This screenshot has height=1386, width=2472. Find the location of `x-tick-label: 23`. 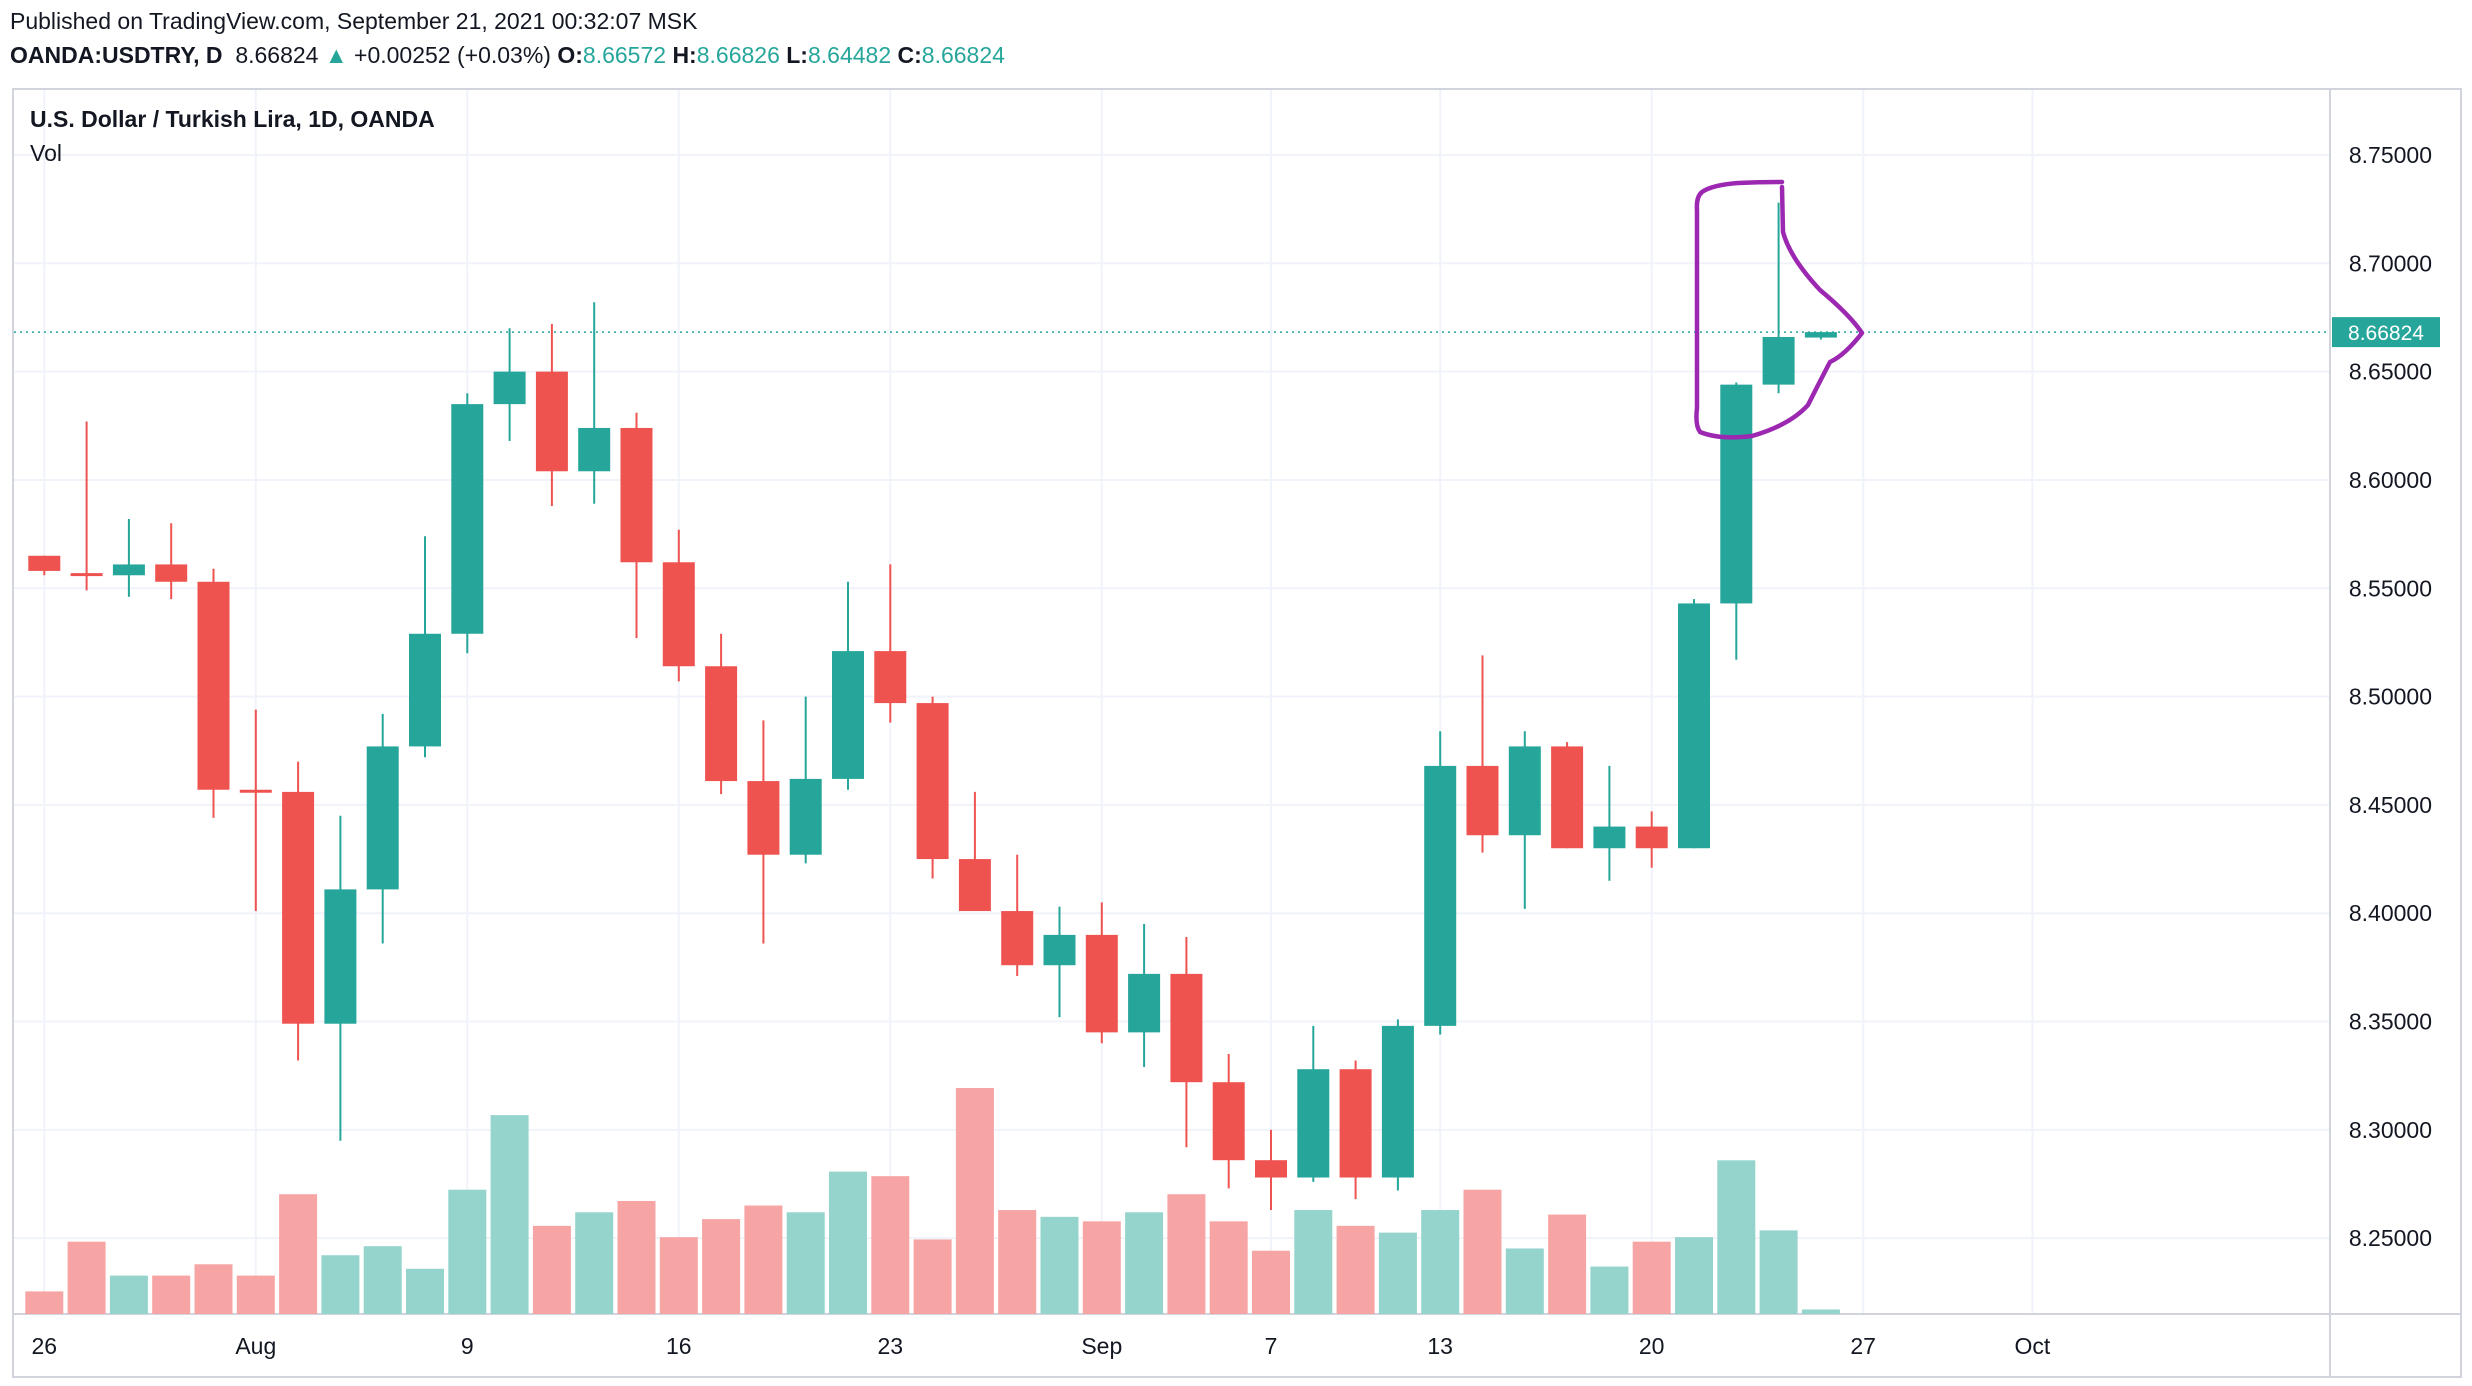

x-tick-label: 23 is located at coordinates (891, 1346).